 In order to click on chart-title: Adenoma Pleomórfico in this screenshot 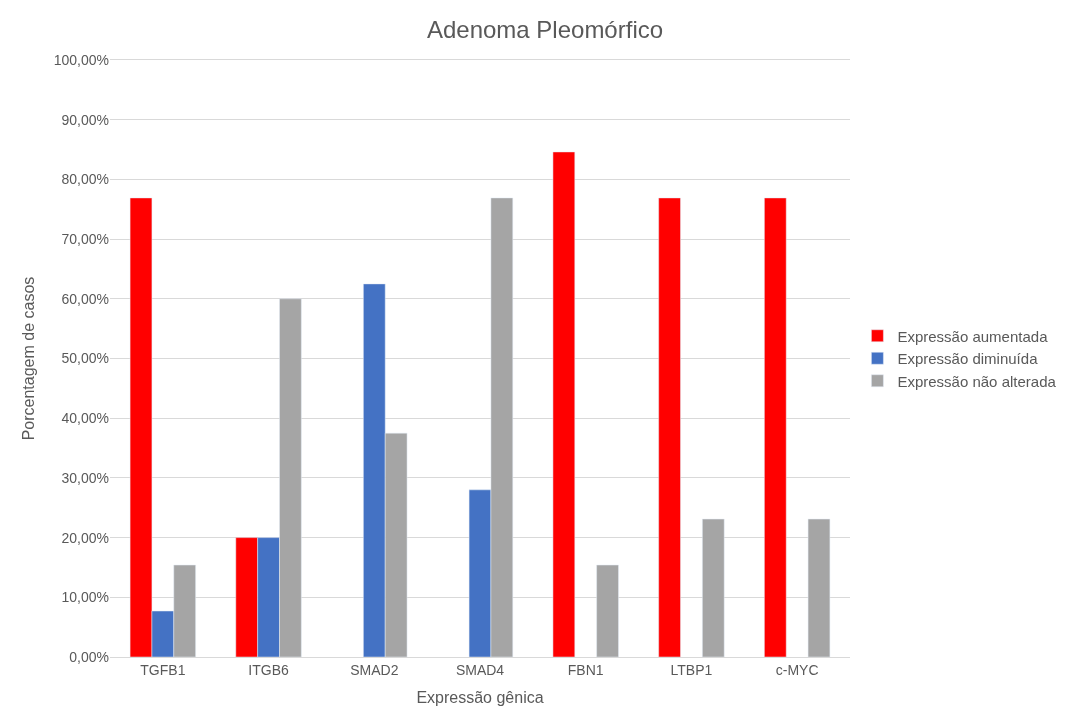, I will do `click(545, 30)`.